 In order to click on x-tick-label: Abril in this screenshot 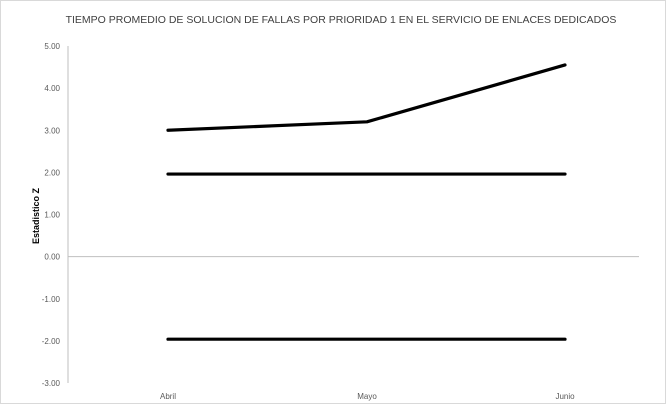, I will do `click(168, 396)`.